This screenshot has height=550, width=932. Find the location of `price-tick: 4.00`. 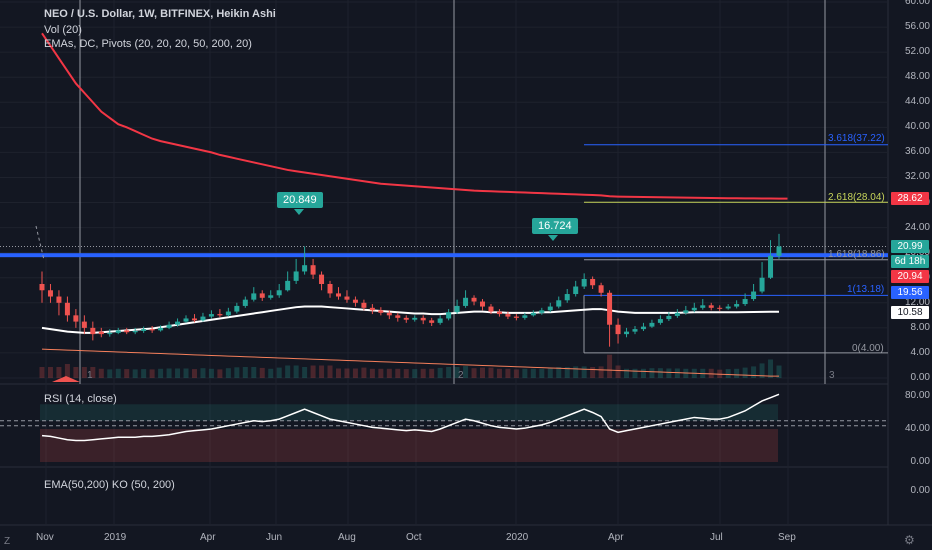

price-tick: 4.00 is located at coordinates (920, 352).